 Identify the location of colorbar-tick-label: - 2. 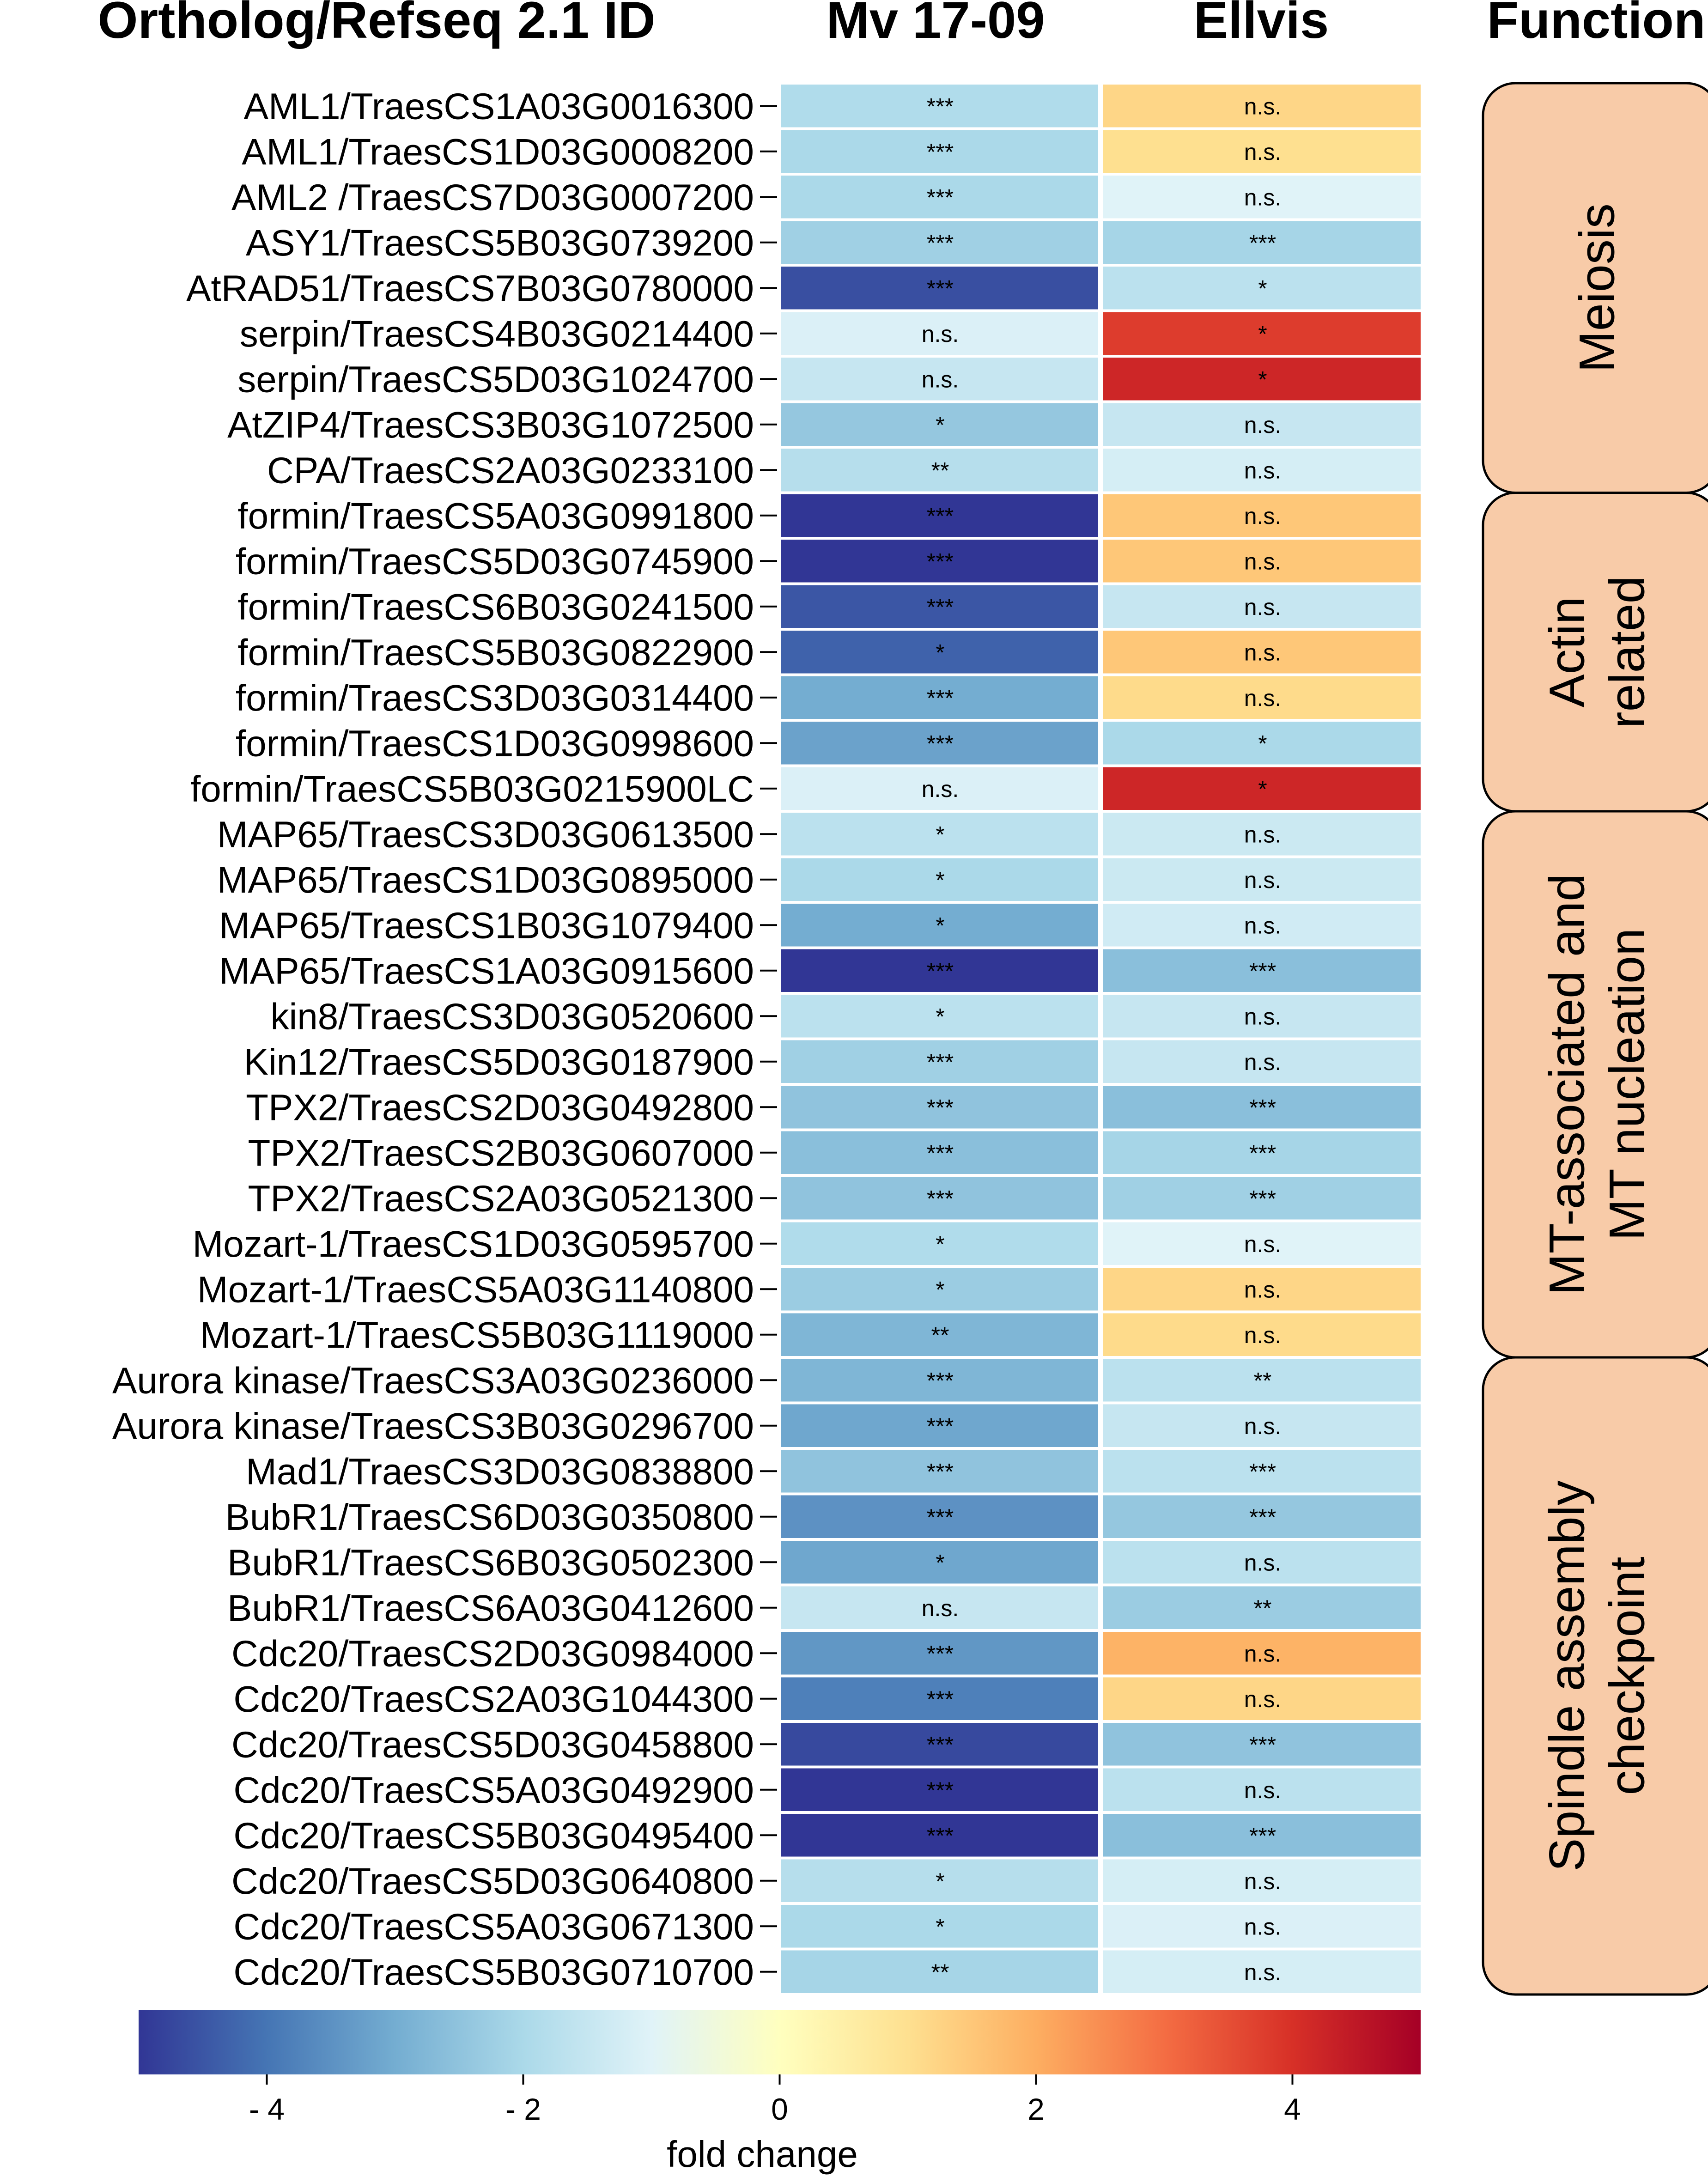
(523, 2109).